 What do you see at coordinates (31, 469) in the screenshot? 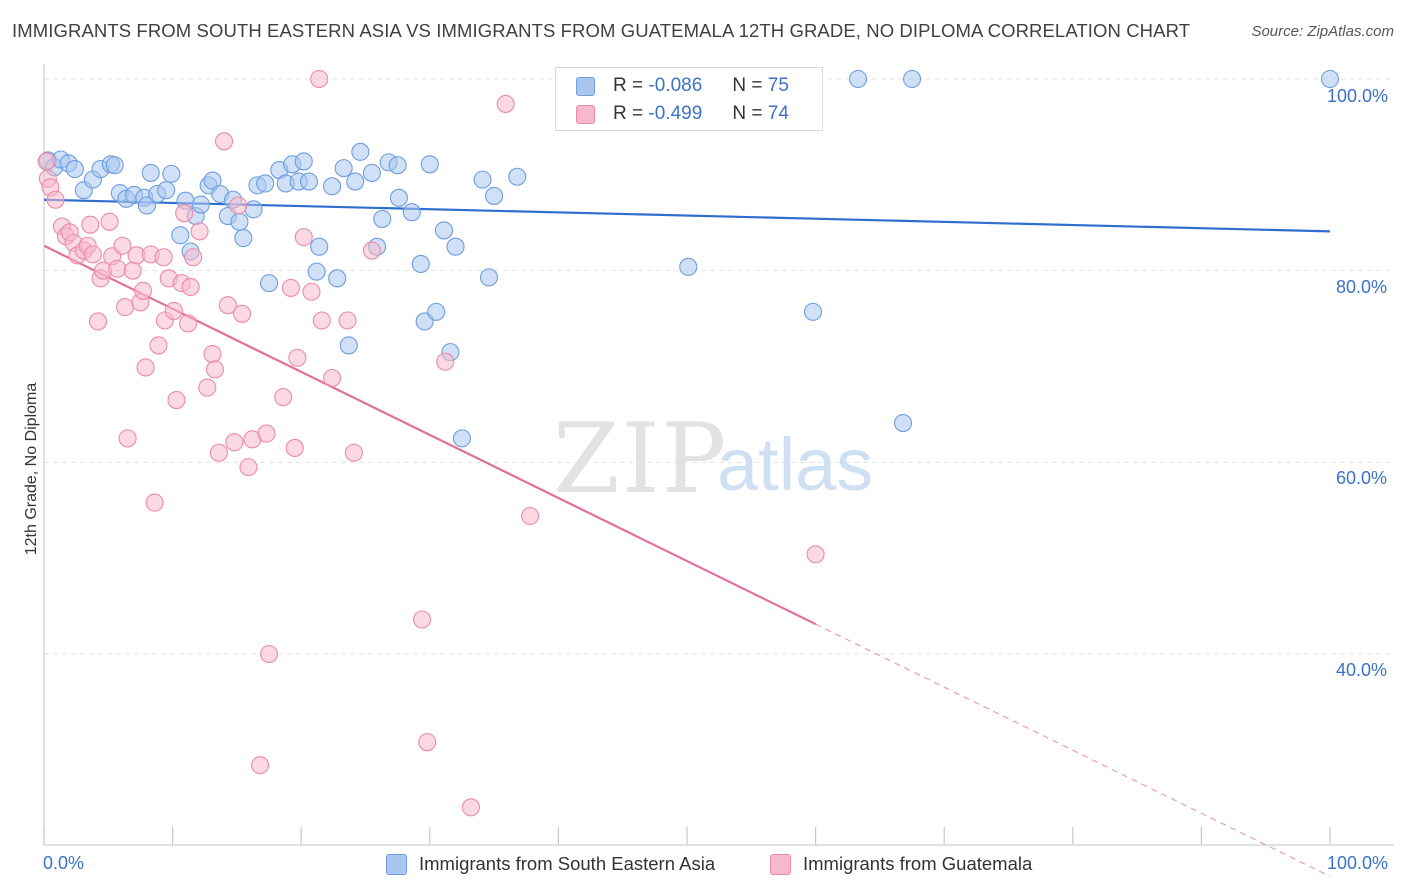
I see `y-axis-label: 12th Grade, No Diploma` at bounding box center [31, 469].